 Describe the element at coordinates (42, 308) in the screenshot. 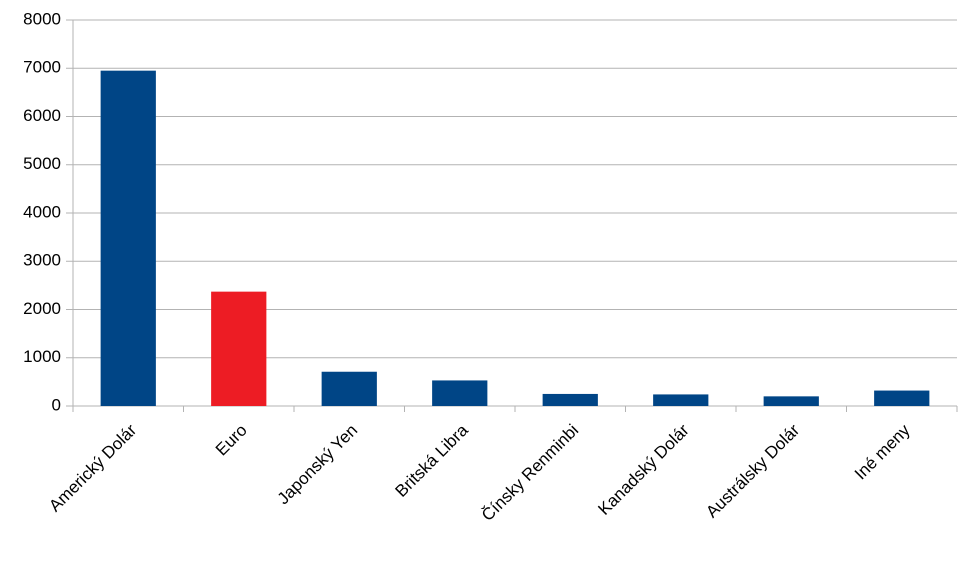

I see `y-tick-label: 2000` at that location.